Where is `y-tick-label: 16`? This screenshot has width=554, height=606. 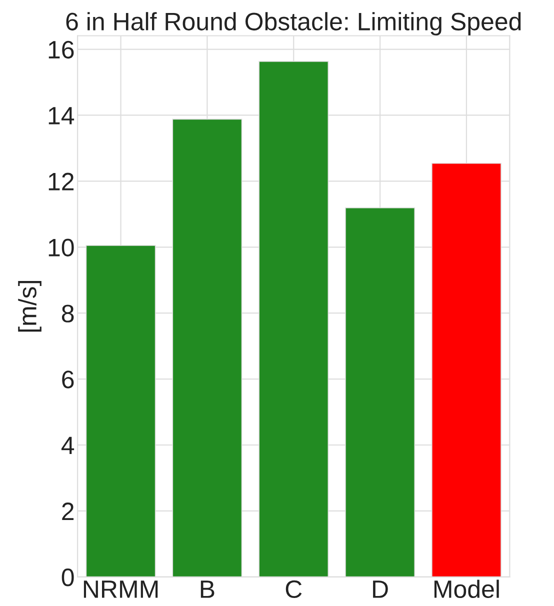 y-tick-label: 16 is located at coordinates (61, 49).